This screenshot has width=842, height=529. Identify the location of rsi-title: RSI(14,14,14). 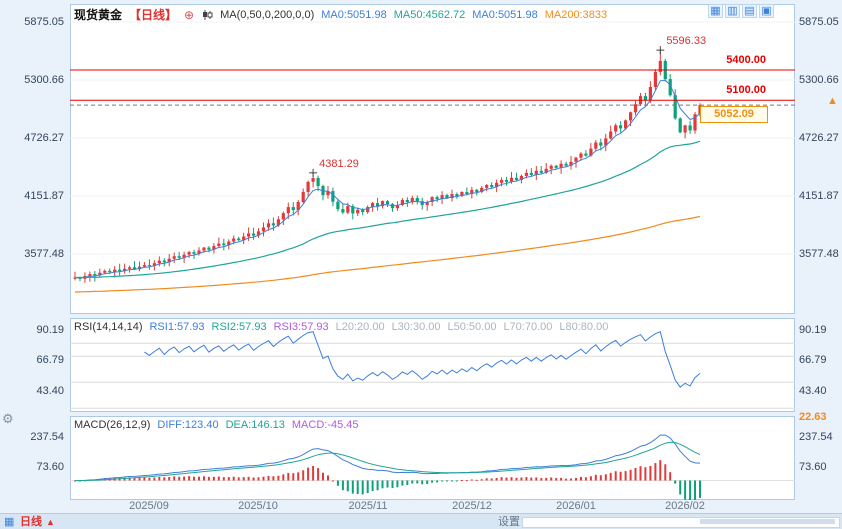
(108, 327).